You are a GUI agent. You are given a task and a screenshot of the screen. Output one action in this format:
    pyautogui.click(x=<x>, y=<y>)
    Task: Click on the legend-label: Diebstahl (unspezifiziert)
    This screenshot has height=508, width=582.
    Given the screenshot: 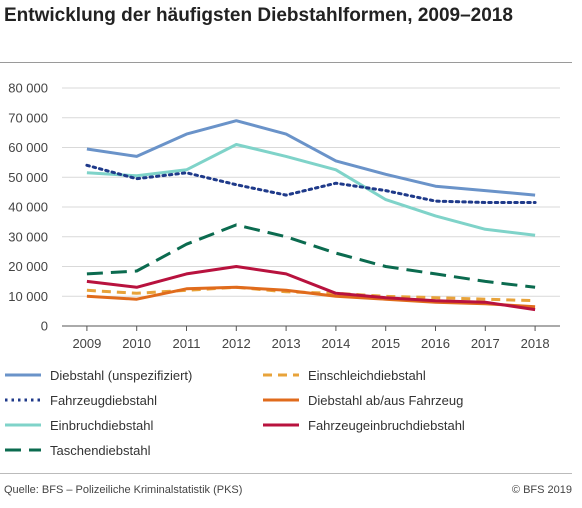 What is the action you would take?
    pyautogui.click(x=121, y=375)
    